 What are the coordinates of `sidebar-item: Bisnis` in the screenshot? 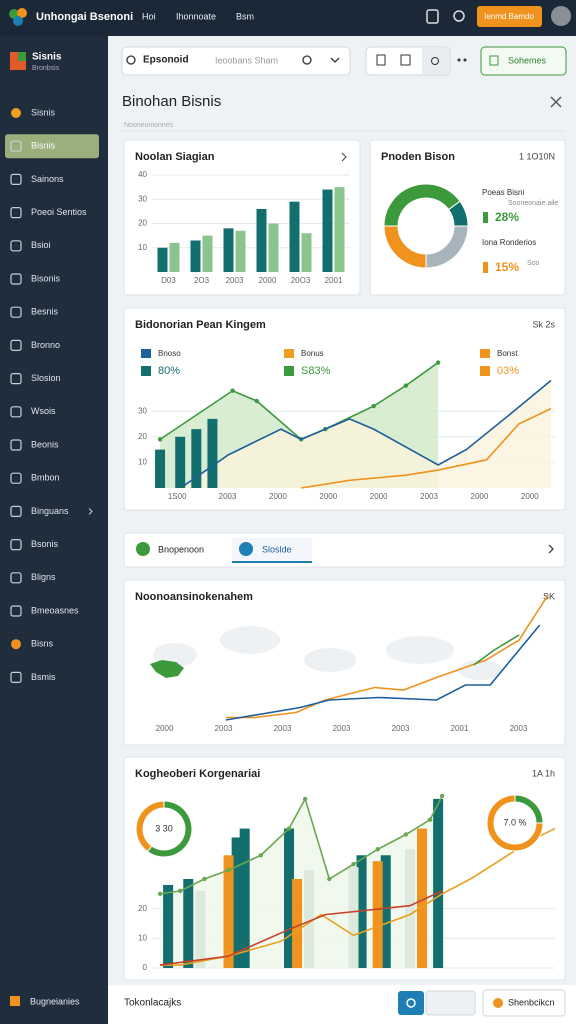 It's located at (43, 146).